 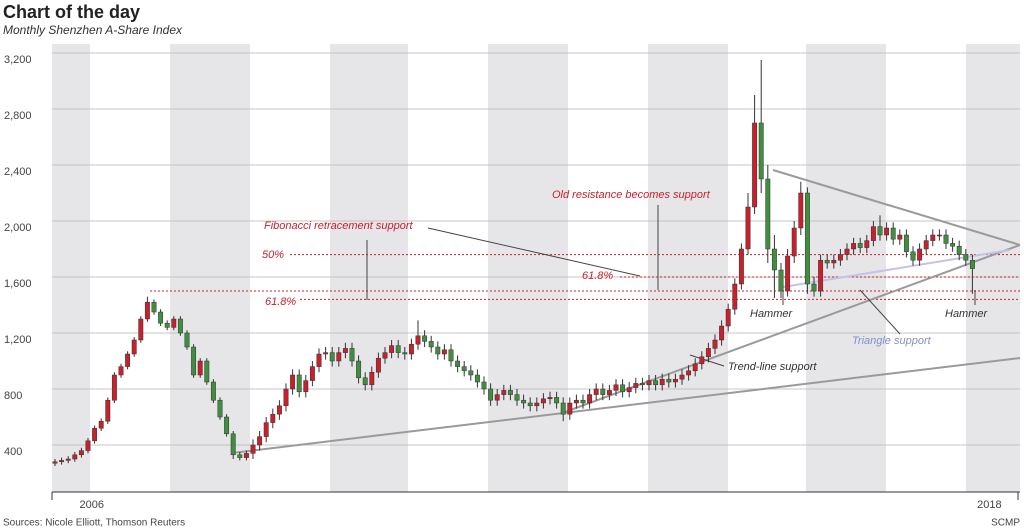 I want to click on chart-subtitle: Monthly Shenzhen A-Share Index, so click(x=93, y=30).